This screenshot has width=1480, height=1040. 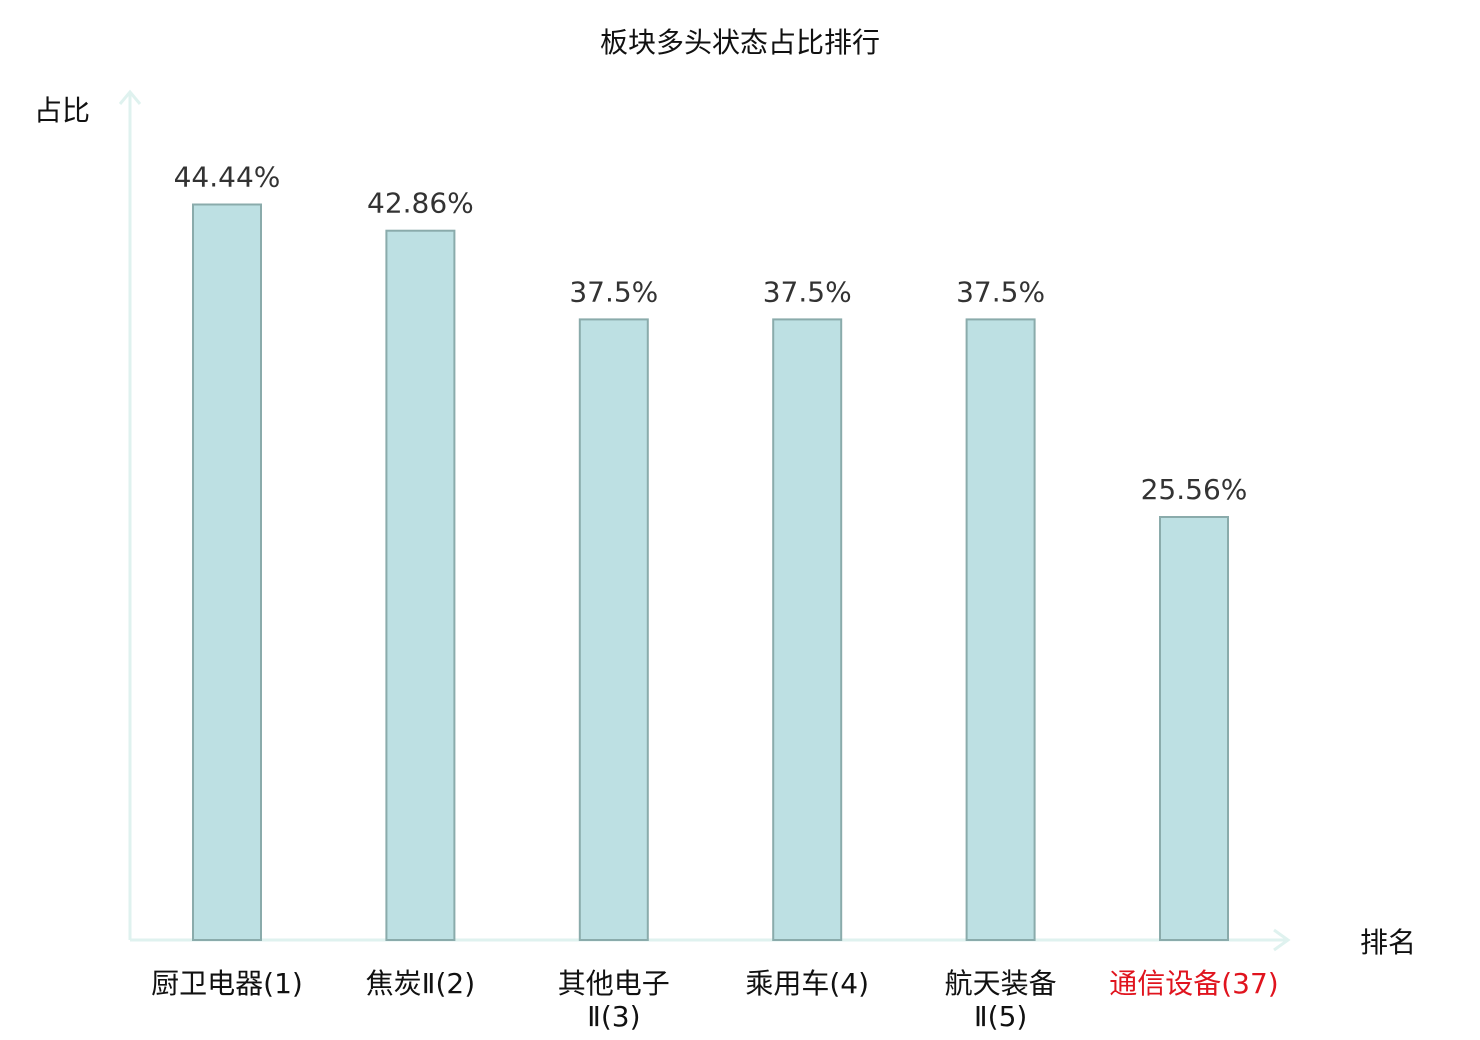 What do you see at coordinates (1000, 1016) in the screenshot?
I see `category-label: Ⅱ(5)` at bounding box center [1000, 1016].